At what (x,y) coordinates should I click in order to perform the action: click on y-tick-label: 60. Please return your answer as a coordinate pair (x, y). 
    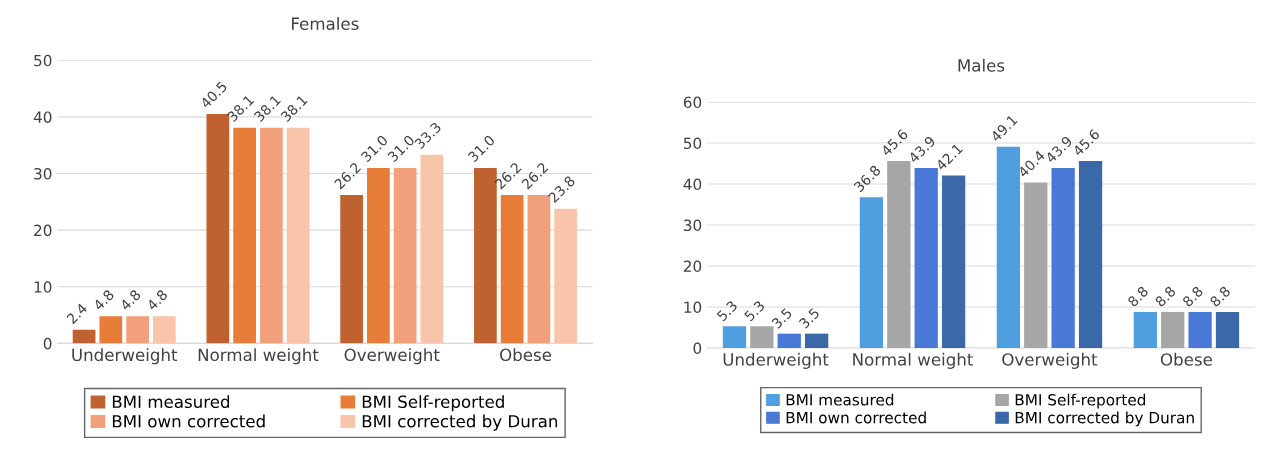
    Looking at the image, I should click on (692, 102).